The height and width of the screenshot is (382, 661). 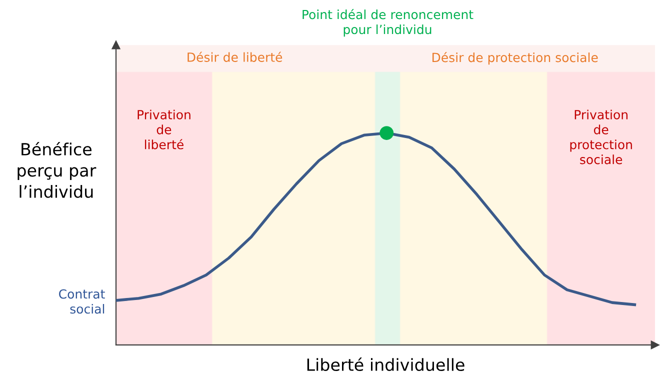 I want to click on text: Contrat social, so click(x=82, y=301).